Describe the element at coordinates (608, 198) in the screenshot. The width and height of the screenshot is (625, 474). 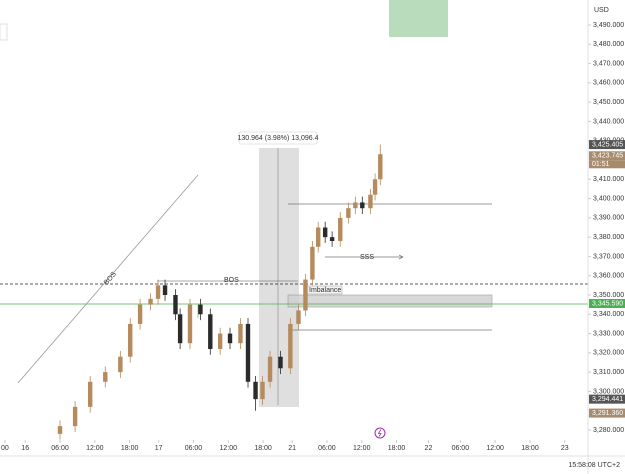
I see `y-tick-label: 3,400.000` at that location.